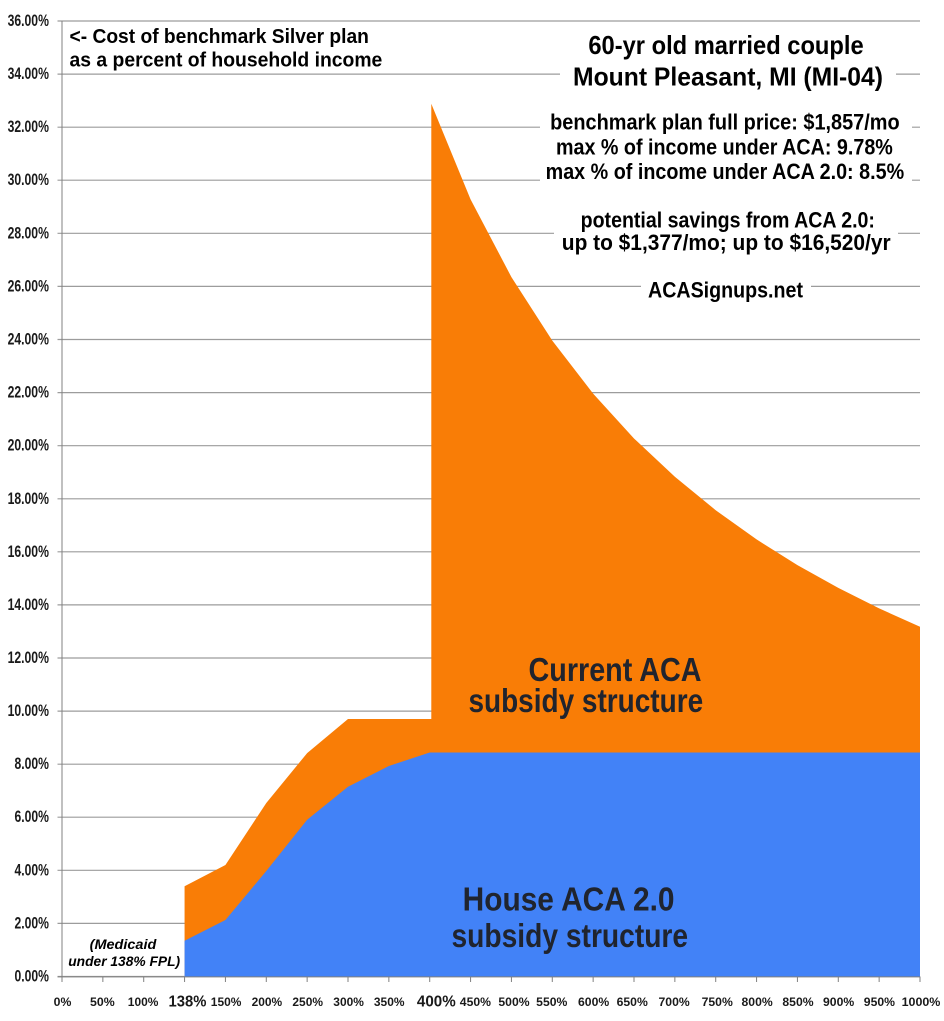  Describe the element at coordinates (29, 286) in the screenshot. I see `svg-text: 26.00%` at that location.